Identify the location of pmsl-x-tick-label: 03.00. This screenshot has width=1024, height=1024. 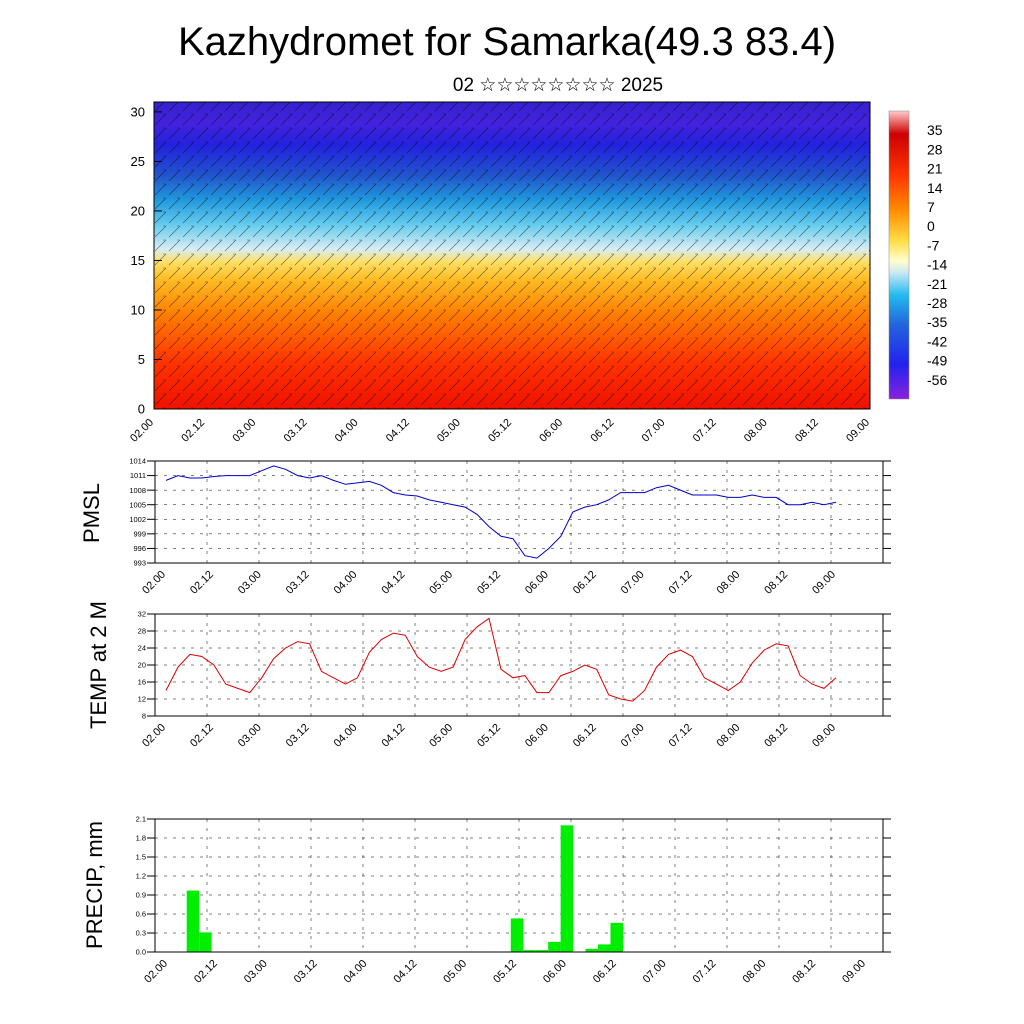
(250, 583).